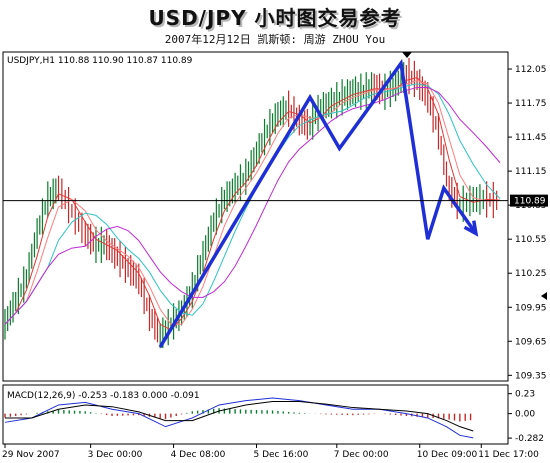 This screenshot has width=550, height=463. I want to click on macd-line, so click(239, 418).